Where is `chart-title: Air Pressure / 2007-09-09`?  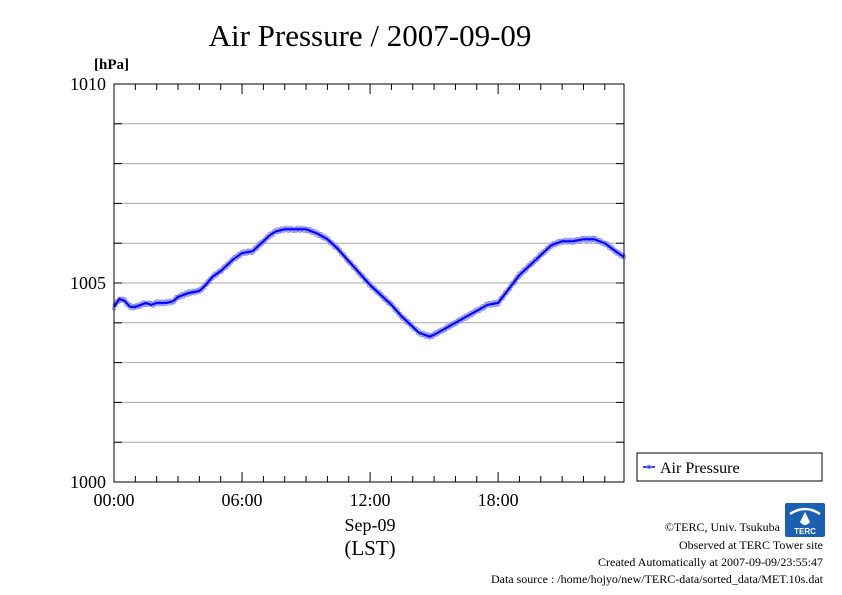
chart-title: Air Pressure / 2007-09-09 is located at coordinates (370, 35).